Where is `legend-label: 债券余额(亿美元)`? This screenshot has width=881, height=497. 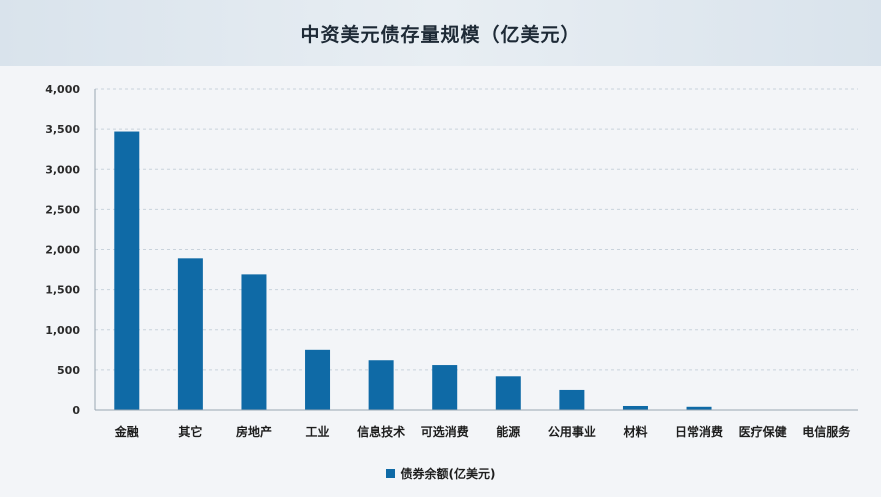
legend-label: 债券余额(亿美元) is located at coordinates (448, 473).